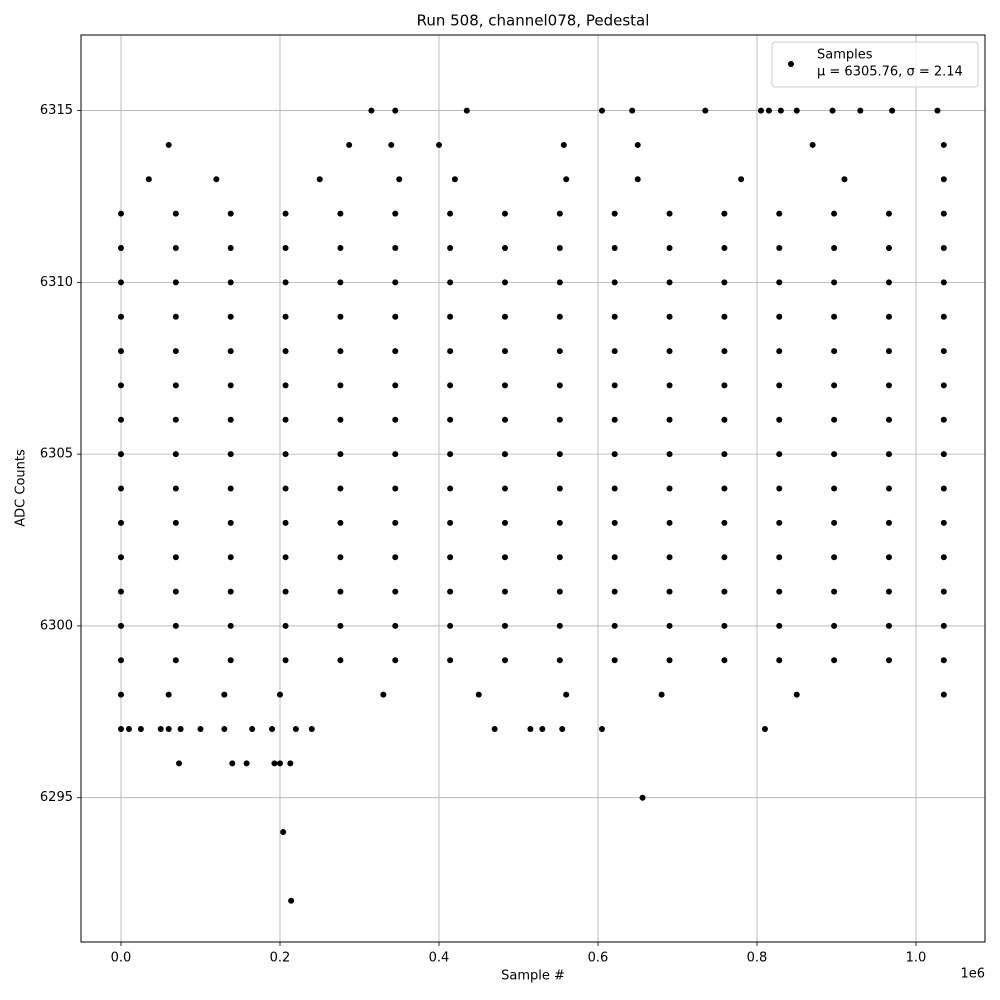 Image resolution: width=1000 pixels, height=1000 pixels. Describe the element at coordinates (56, 282) in the screenshot. I see `y-tick-label: 6310` at that location.